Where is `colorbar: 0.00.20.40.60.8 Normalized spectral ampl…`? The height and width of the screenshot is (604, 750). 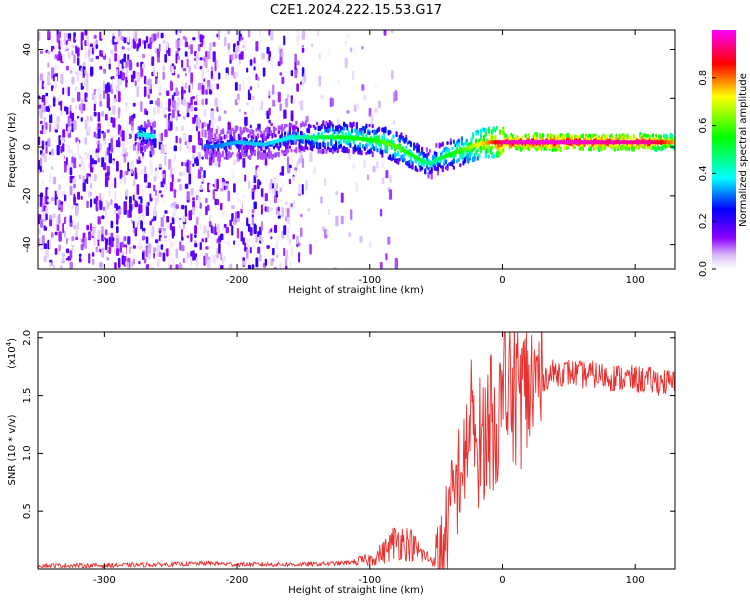
colorbar: 0.00.20.40.60.8 Normalized spectral ampl… is located at coordinates (723, 153).